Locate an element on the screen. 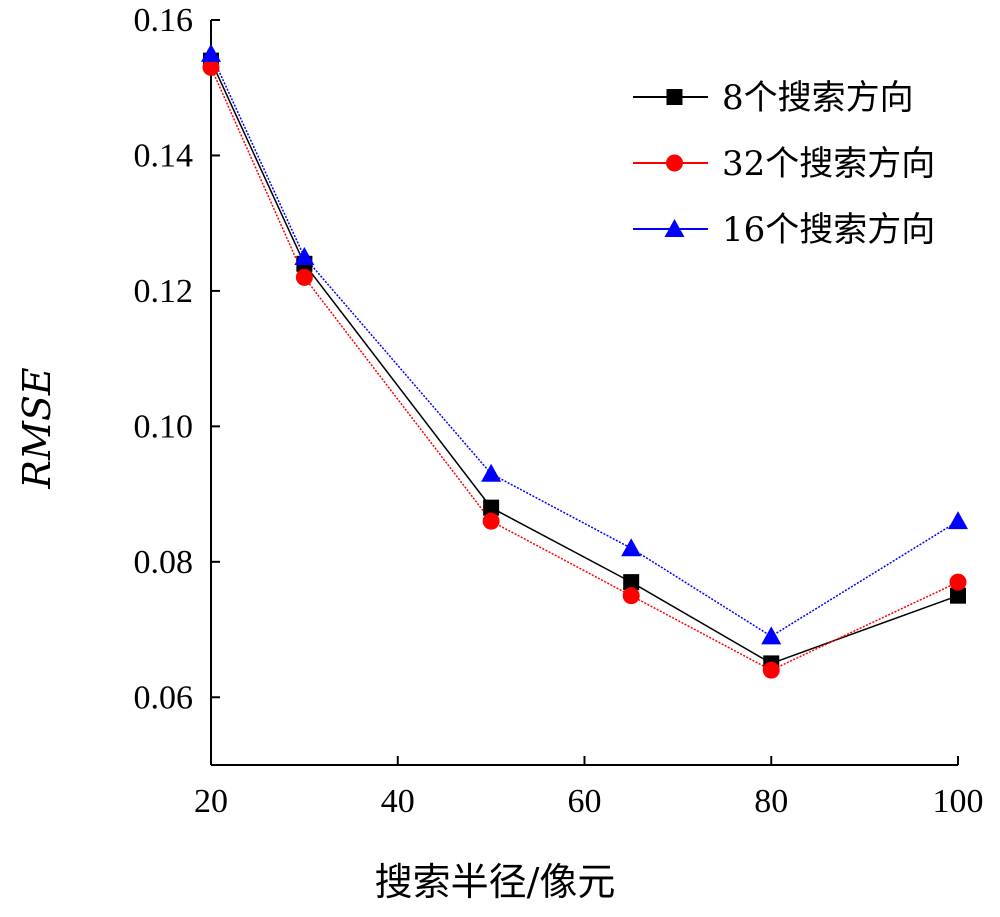  legend-label-1: 8个搜索方向 is located at coordinates (818, 98).